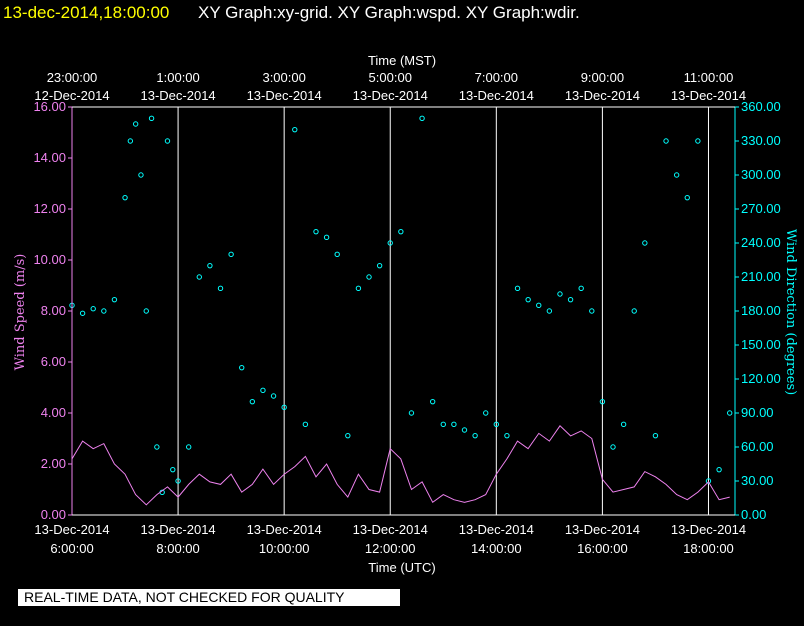 The width and height of the screenshot is (804, 626). What do you see at coordinates (602, 77) in the screenshot?
I see `x-top-tick-time: 9:00:00` at bounding box center [602, 77].